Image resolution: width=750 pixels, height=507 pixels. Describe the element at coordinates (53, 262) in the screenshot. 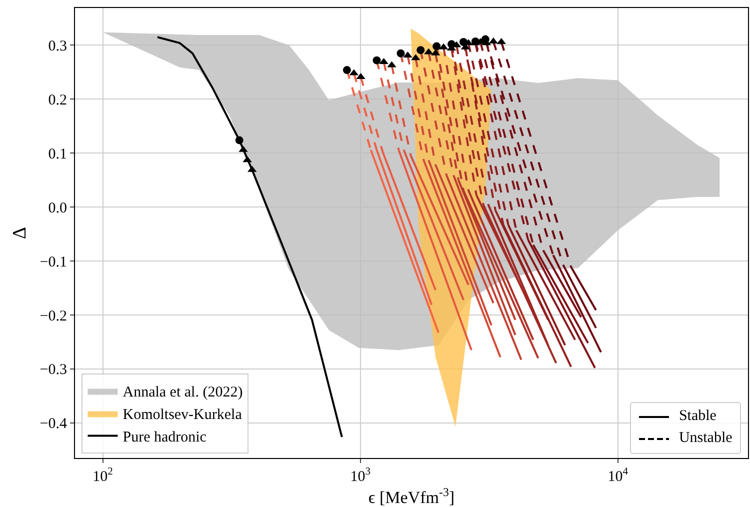

I see `y-tick-label: −0.1` at that location.